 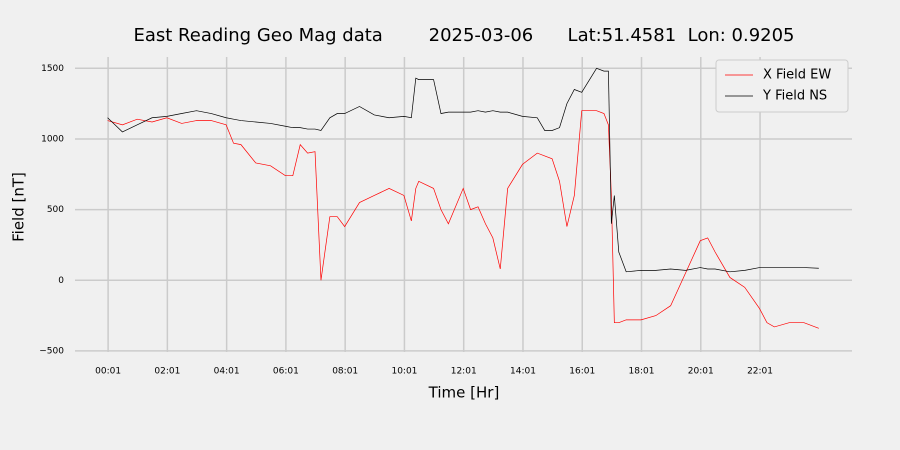 I want to click on x-tick-label: 08:01, so click(x=345, y=372).